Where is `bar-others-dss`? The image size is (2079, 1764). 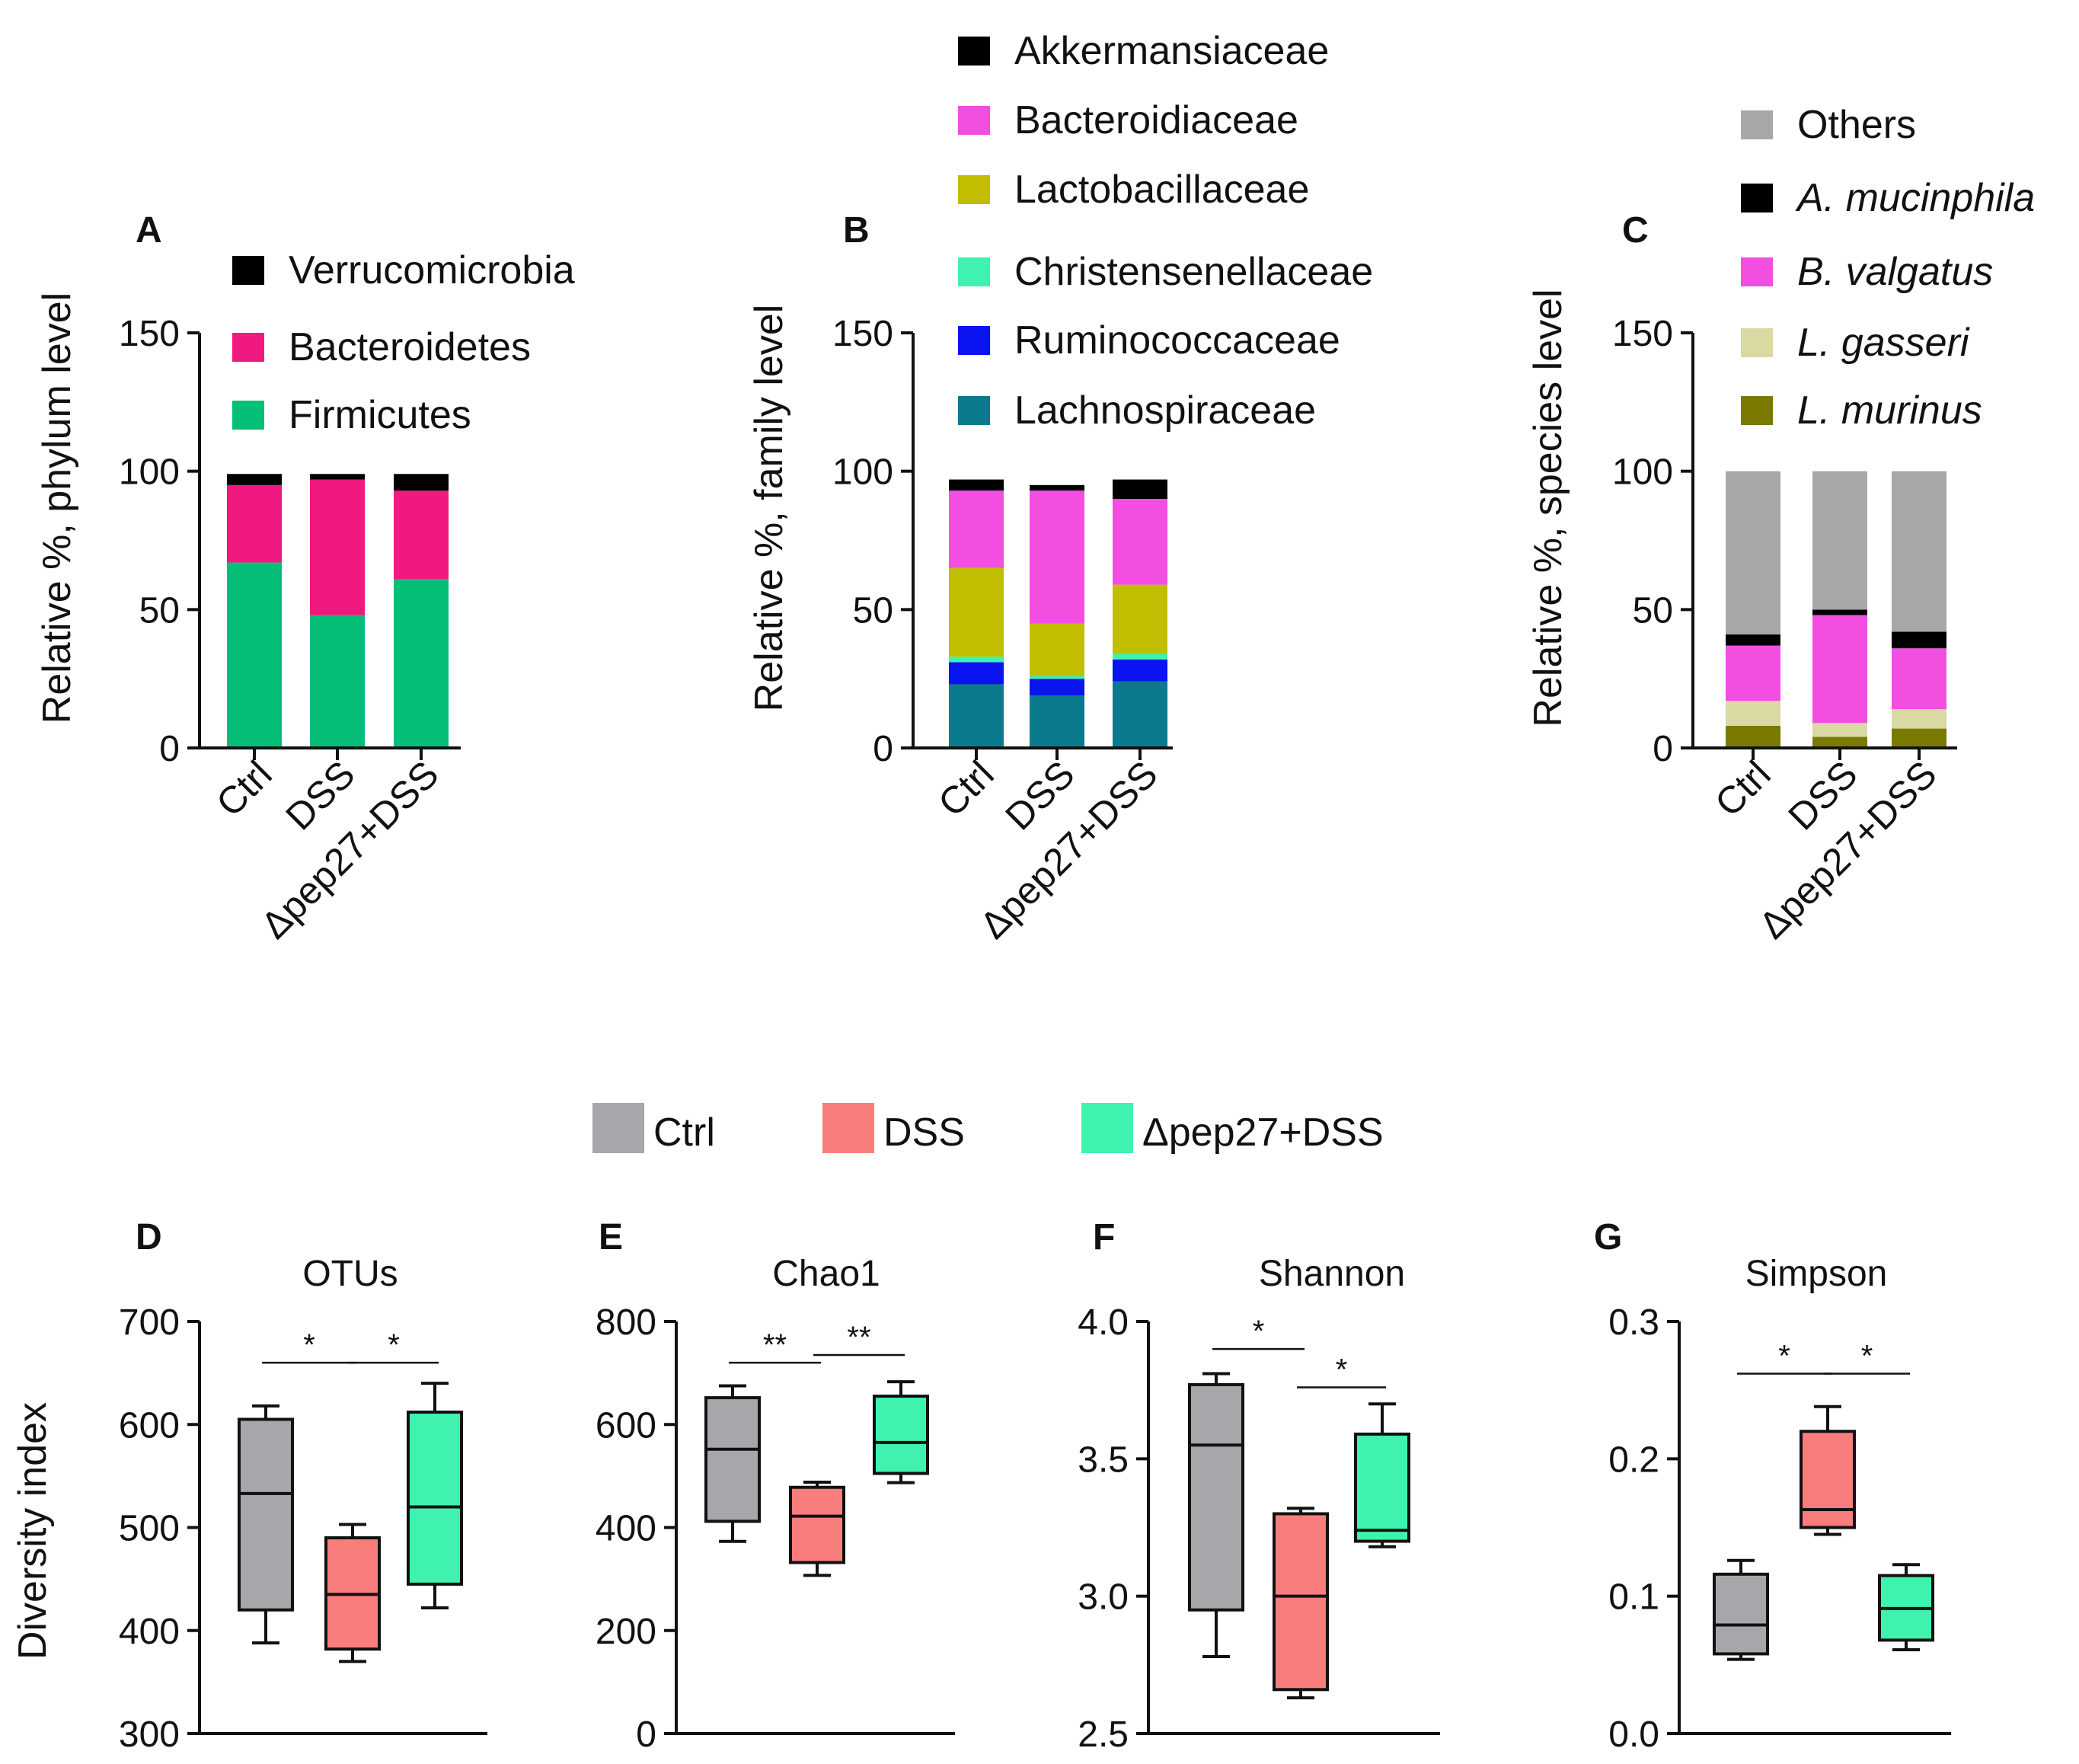
bar-others-dss is located at coordinates (1839, 540).